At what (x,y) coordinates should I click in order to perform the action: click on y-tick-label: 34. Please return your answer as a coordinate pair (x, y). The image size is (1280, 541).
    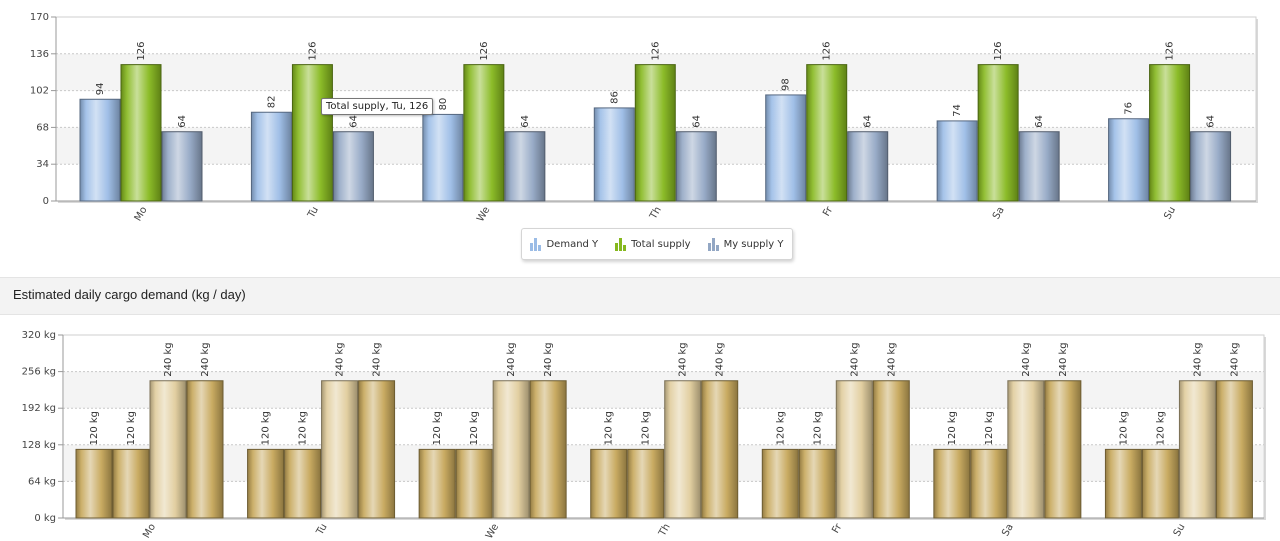
    Looking at the image, I should click on (42, 164).